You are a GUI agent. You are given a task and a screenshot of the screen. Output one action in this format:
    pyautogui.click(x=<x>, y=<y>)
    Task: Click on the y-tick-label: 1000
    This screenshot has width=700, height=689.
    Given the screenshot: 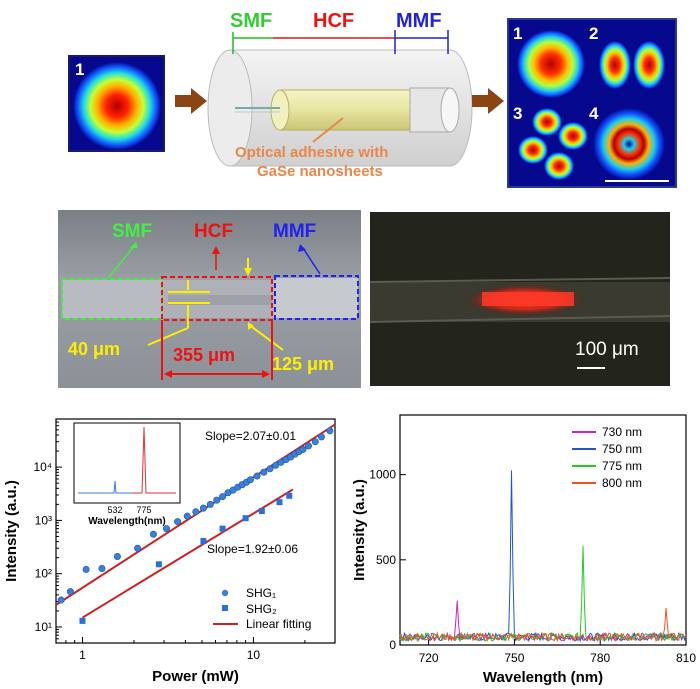 What is the action you would take?
    pyautogui.click(x=382, y=475)
    